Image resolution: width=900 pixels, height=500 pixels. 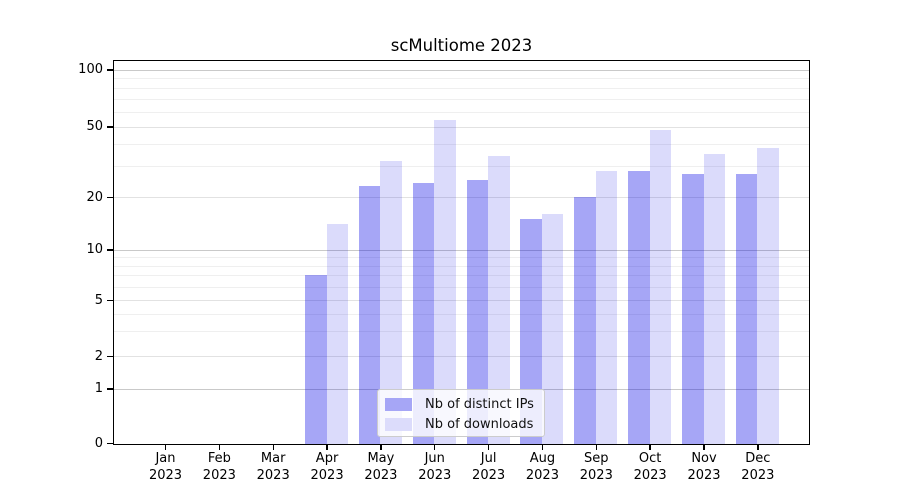 I want to click on y-tick-label: 2, so click(x=98, y=356).